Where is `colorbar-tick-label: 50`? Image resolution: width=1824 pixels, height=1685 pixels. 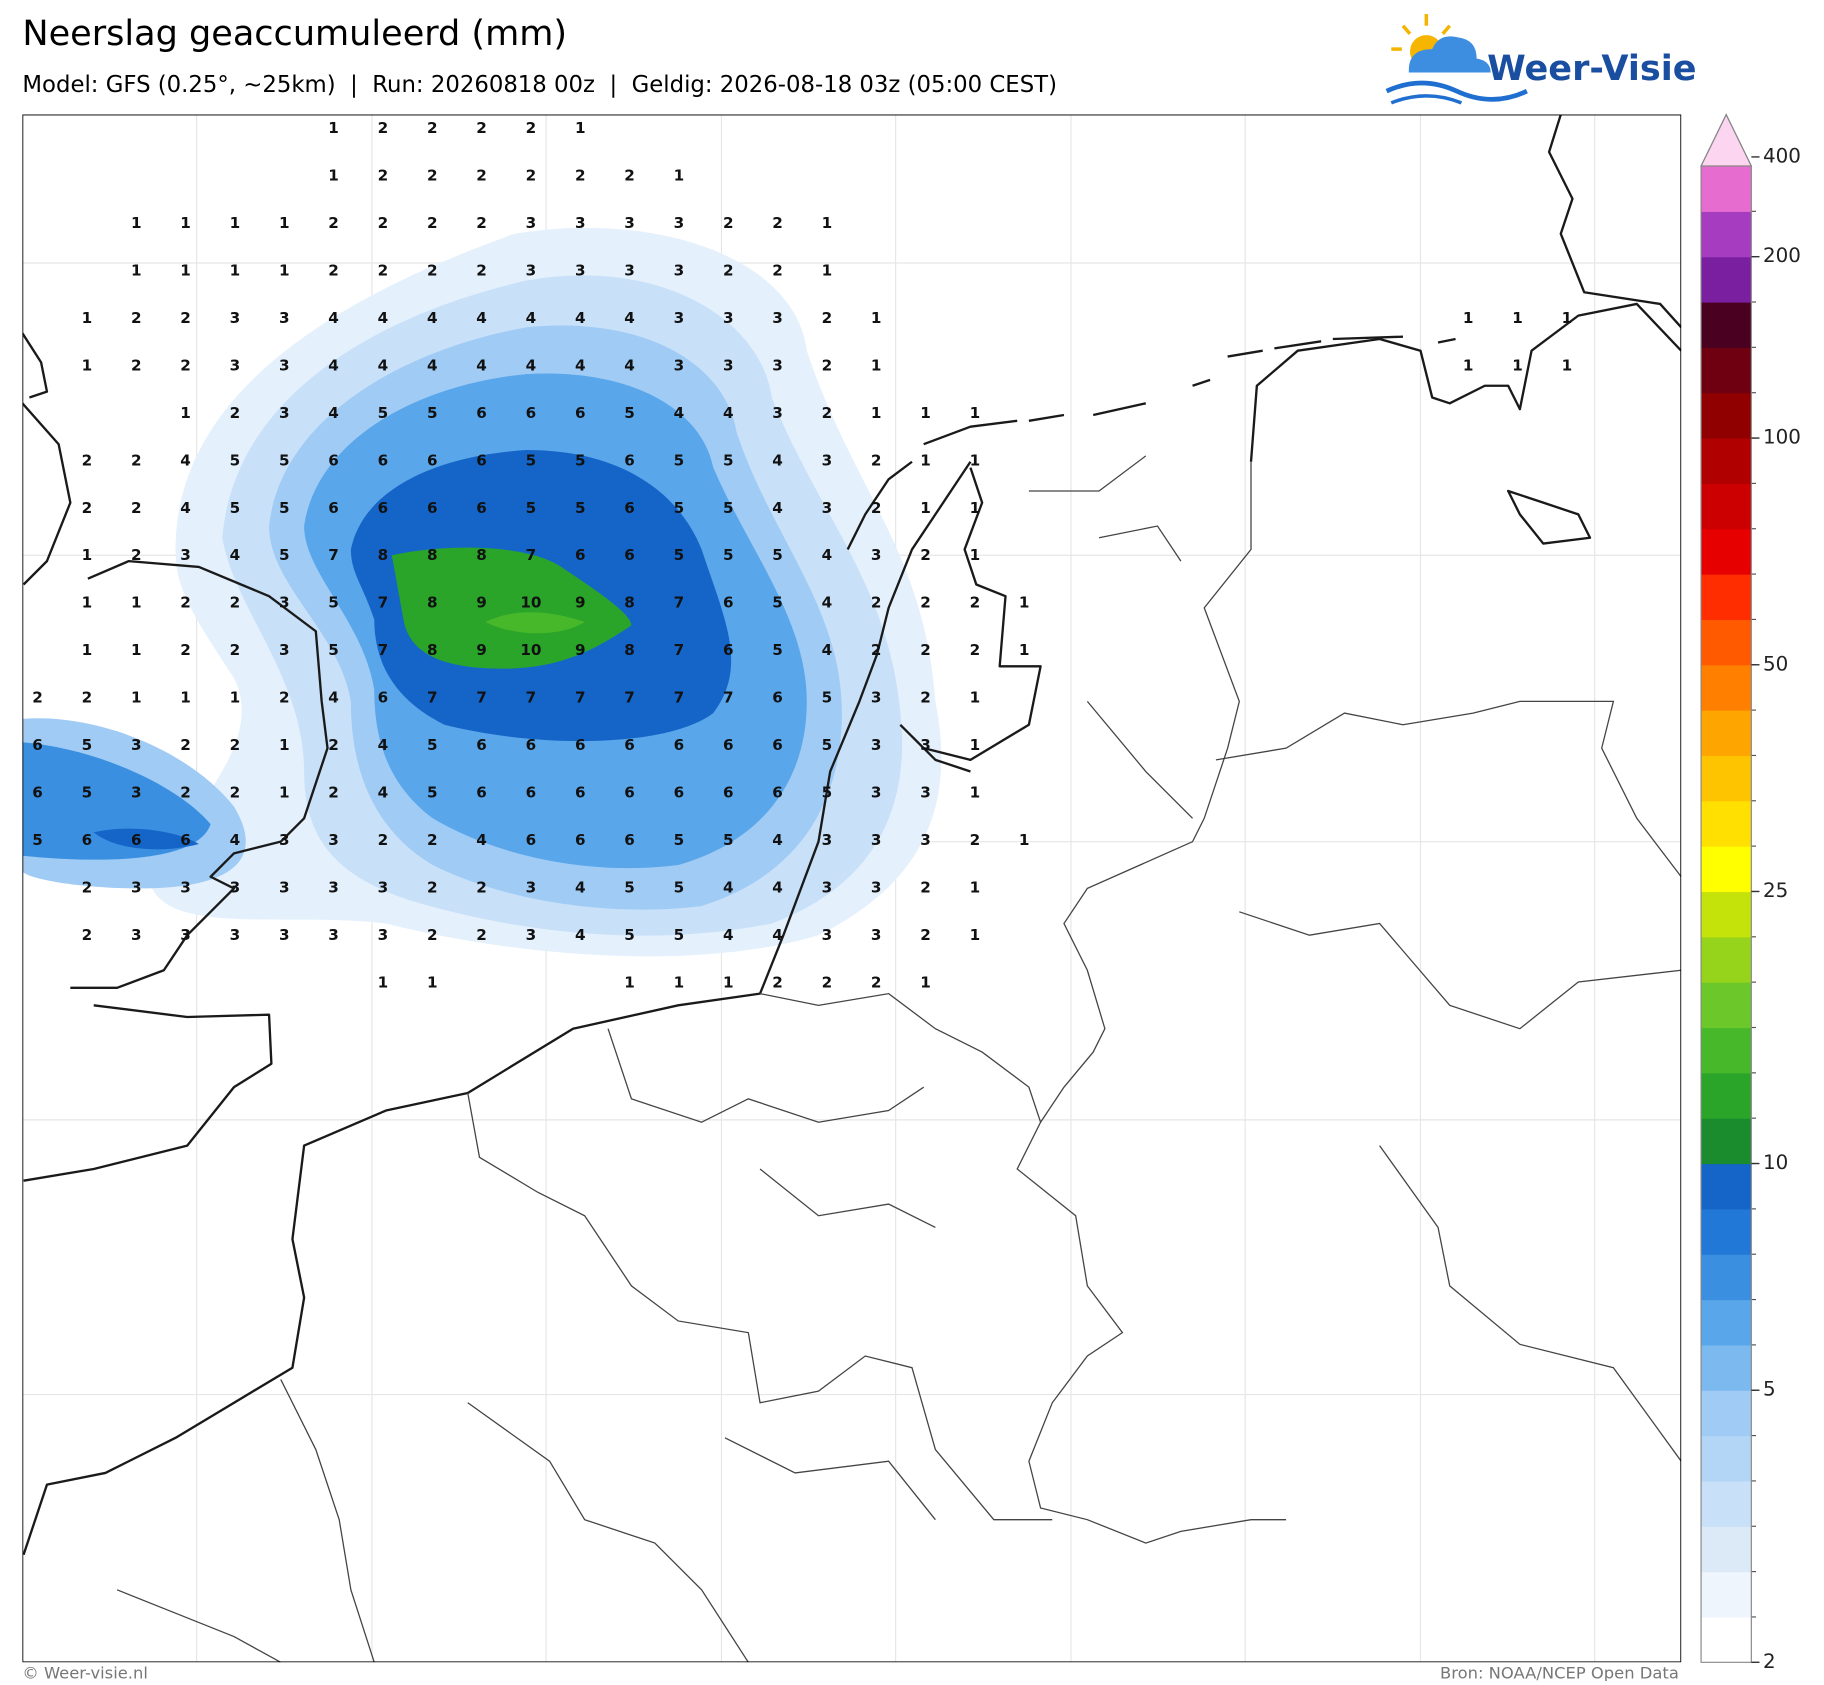 colorbar-tick-label: 50 is located at coordinates (1775, 663).